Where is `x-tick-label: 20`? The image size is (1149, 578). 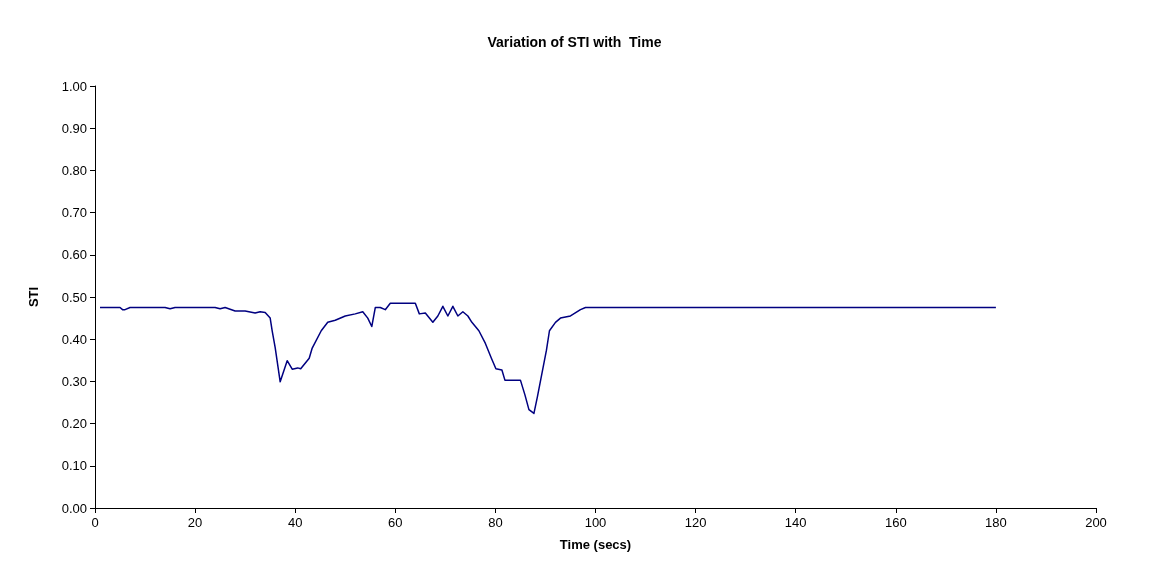 x-tick-label: 20 is located at coordinates (195, 522).